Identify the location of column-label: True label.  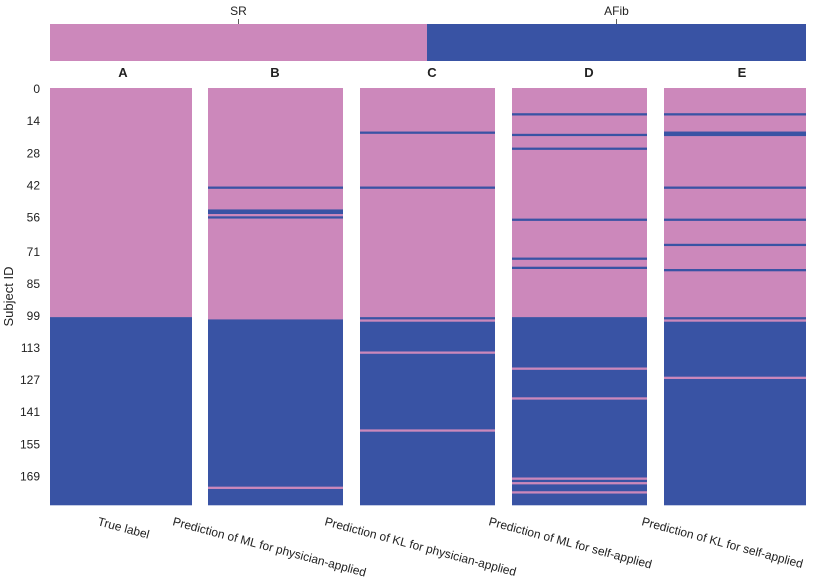
(123, 527).